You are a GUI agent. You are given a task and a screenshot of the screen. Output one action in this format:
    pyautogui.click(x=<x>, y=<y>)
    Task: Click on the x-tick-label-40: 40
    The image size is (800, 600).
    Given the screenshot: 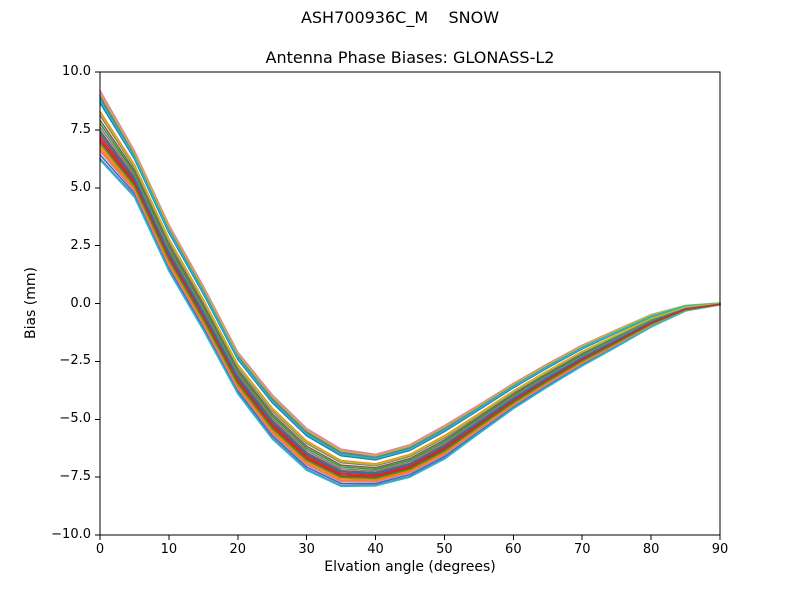 What is the action you would take?
    pyautogui.click(x=375, y=549)
    